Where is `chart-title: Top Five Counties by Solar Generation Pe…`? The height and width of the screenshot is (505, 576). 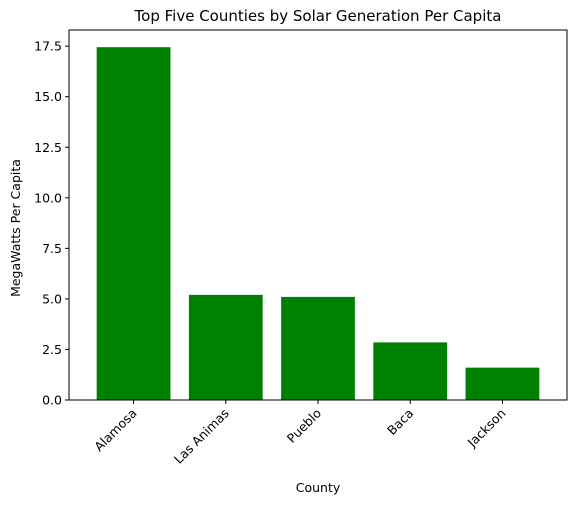
chart-title: Top Five Counties by Solar Generation Pe… is located at coordinates (318, 16).